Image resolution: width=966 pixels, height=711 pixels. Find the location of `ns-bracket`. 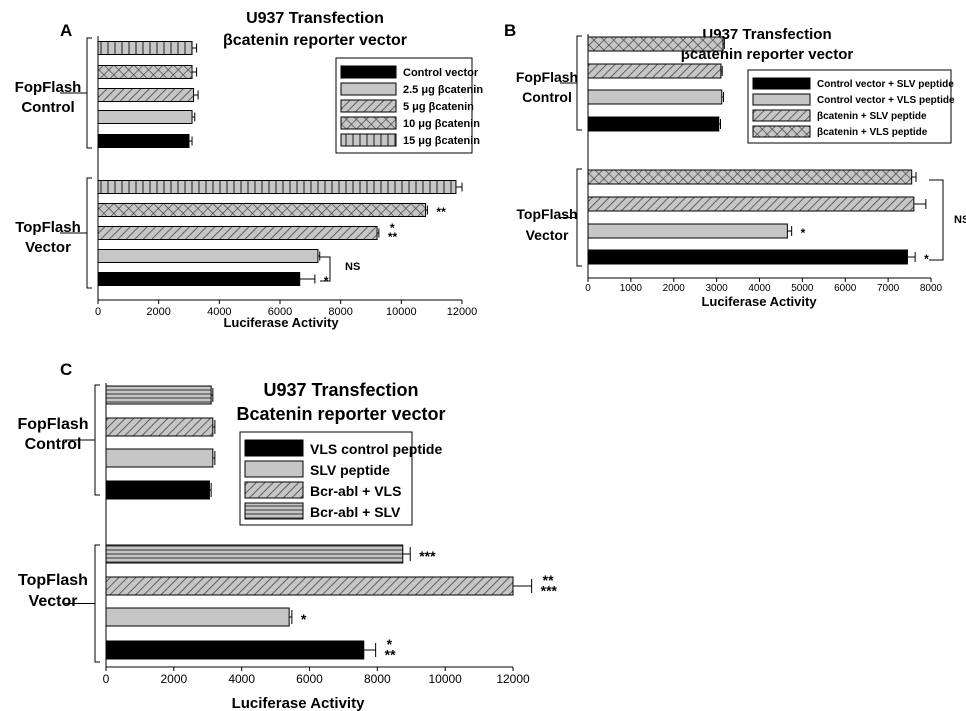

ns-bracket is located at coordinates (936, 220).